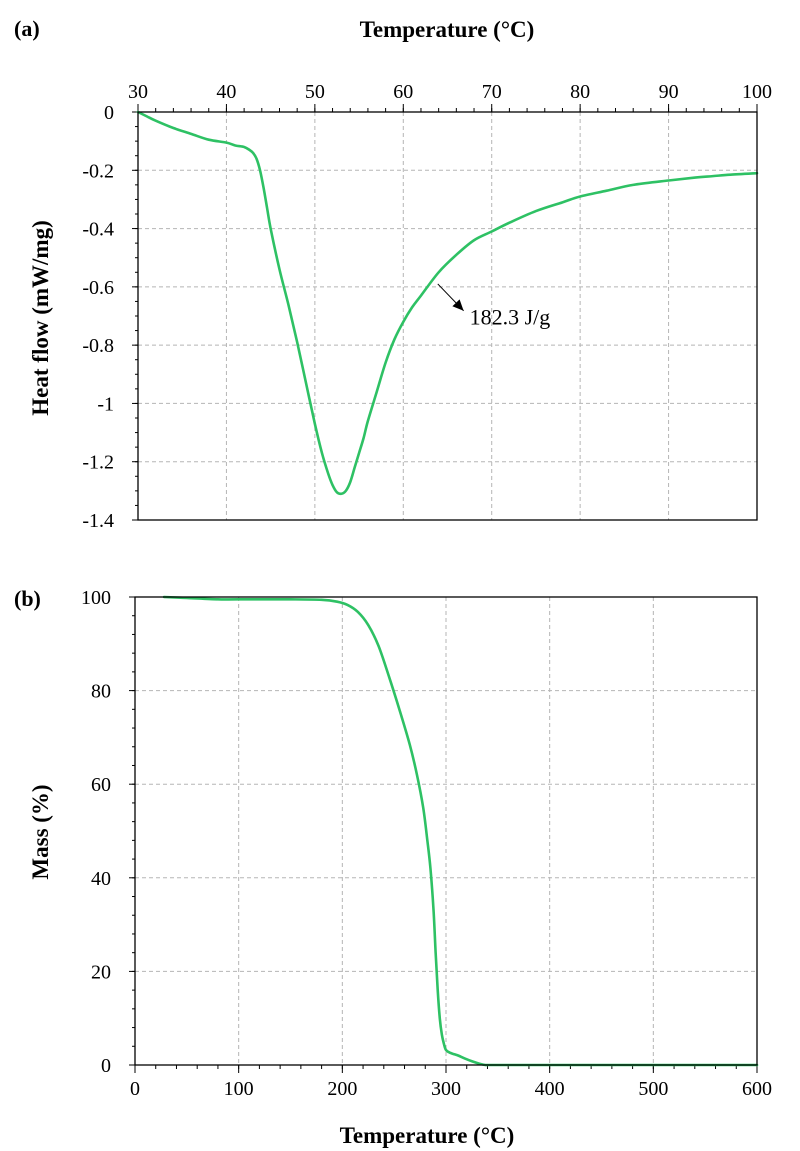 The height and width of the screenshot is (1151, 800). I want to click on y-tick-label: -1, so click(105, 404).